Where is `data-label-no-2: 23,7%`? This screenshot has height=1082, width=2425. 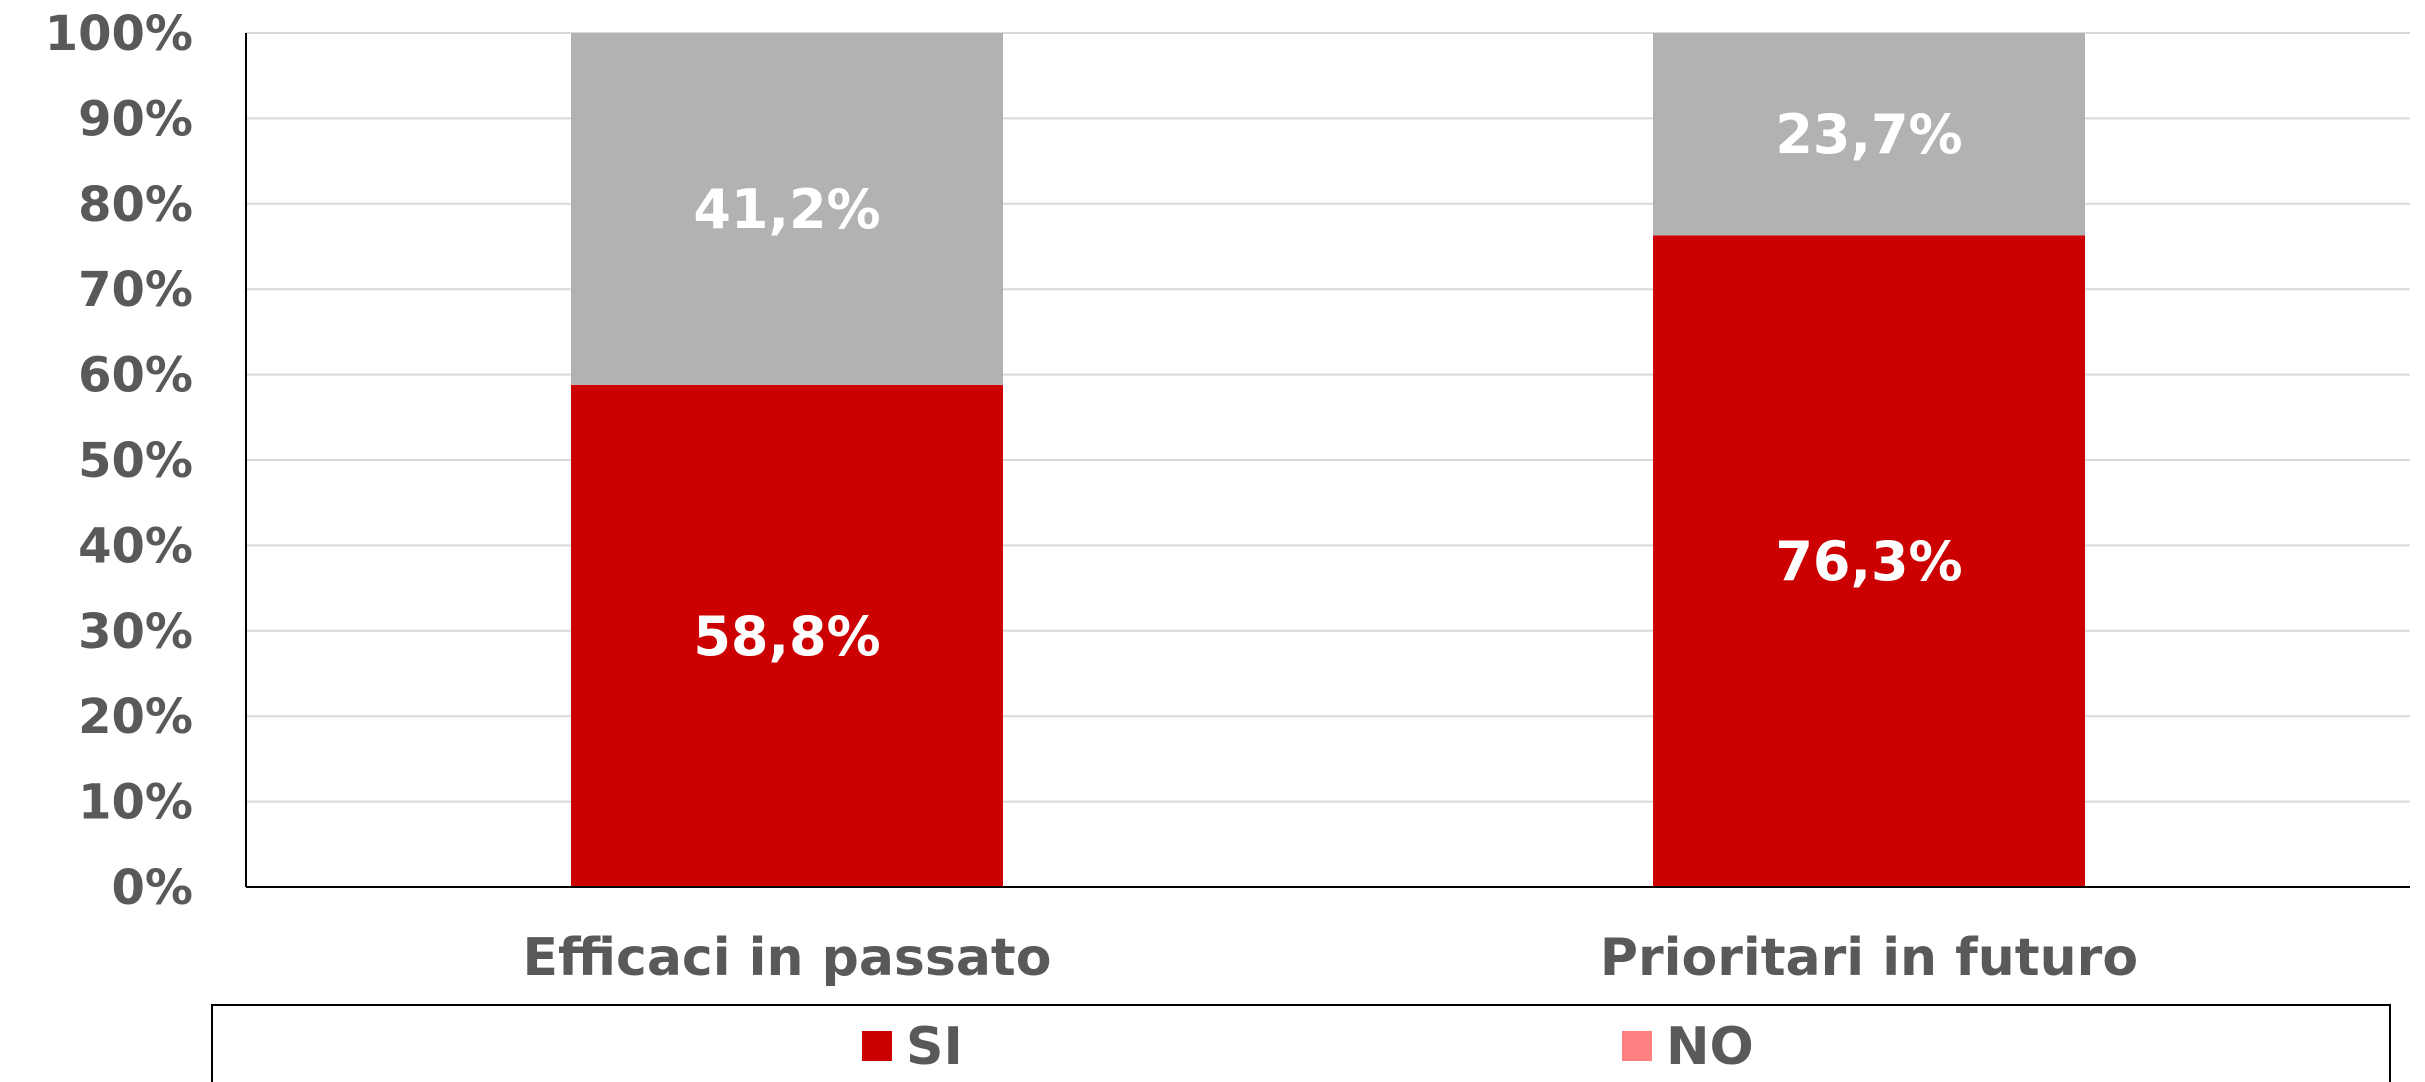 data-label-no-2: 23,7% is located at coordinates (1868, 134).